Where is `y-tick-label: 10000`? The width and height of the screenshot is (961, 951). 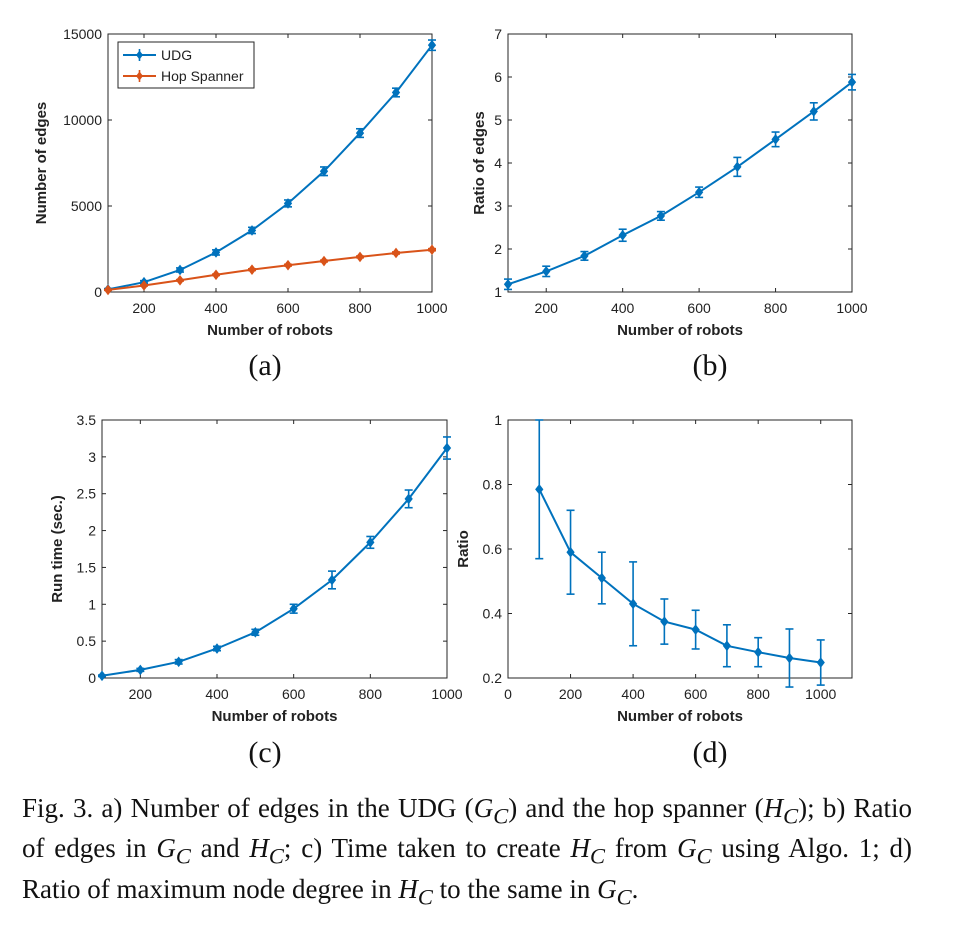
y-tick-label: 10000 is located at coordinates (82, 120).